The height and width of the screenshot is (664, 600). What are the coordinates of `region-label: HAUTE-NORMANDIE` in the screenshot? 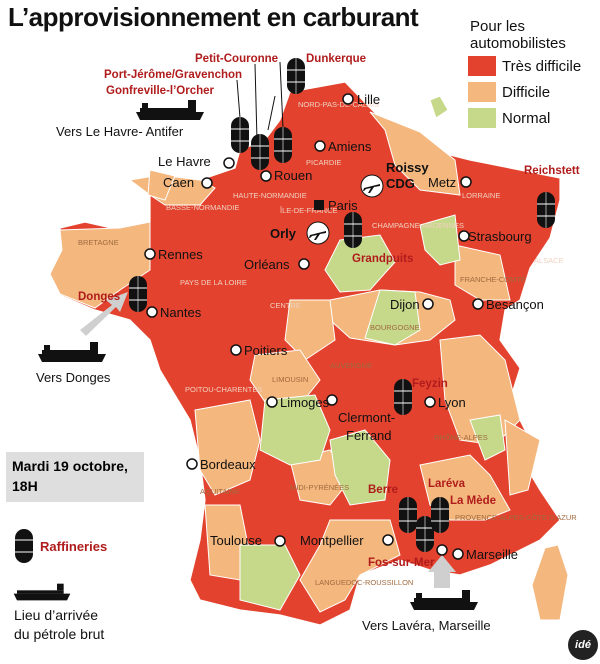 It's located at (270, 195).